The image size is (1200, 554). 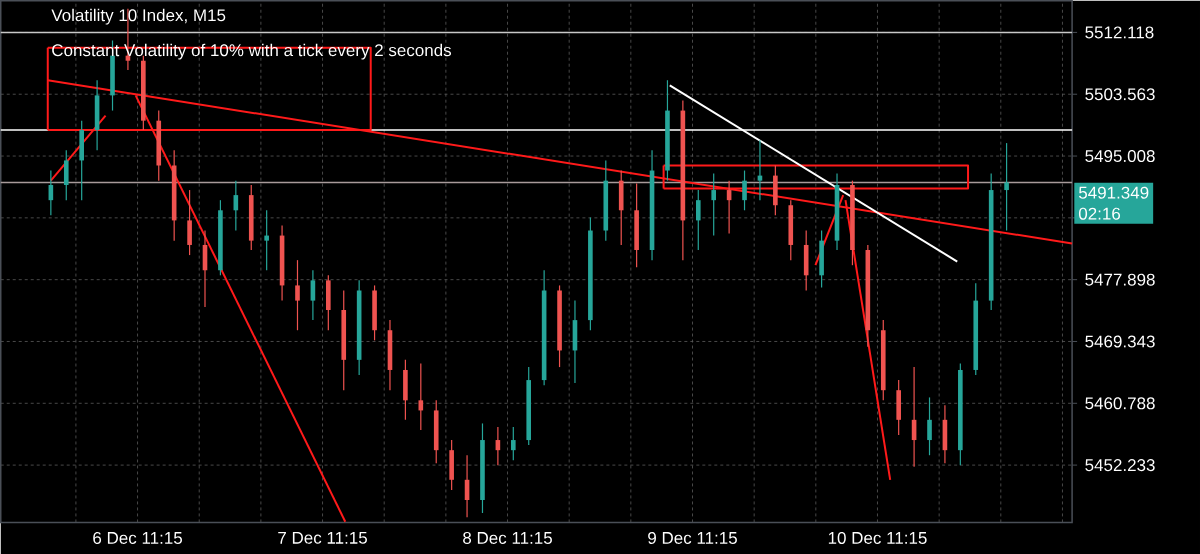 What do you see at coordinates (1120, 155) in the screenshot?
I see `y-tick-label: 5495.008` at bounding box center [1120, 155].